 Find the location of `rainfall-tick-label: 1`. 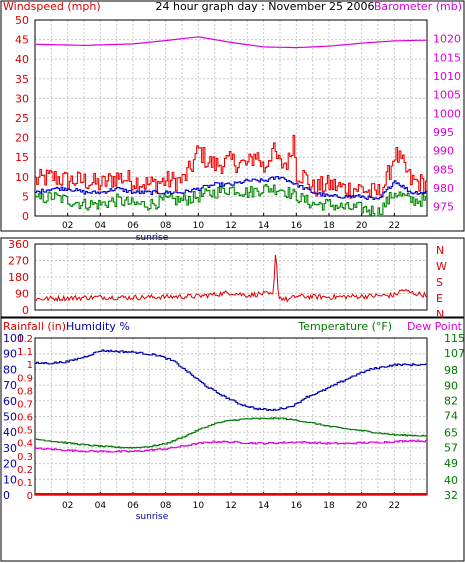

rainfall-tick-label: 1 is located at coordinates (30, 365).